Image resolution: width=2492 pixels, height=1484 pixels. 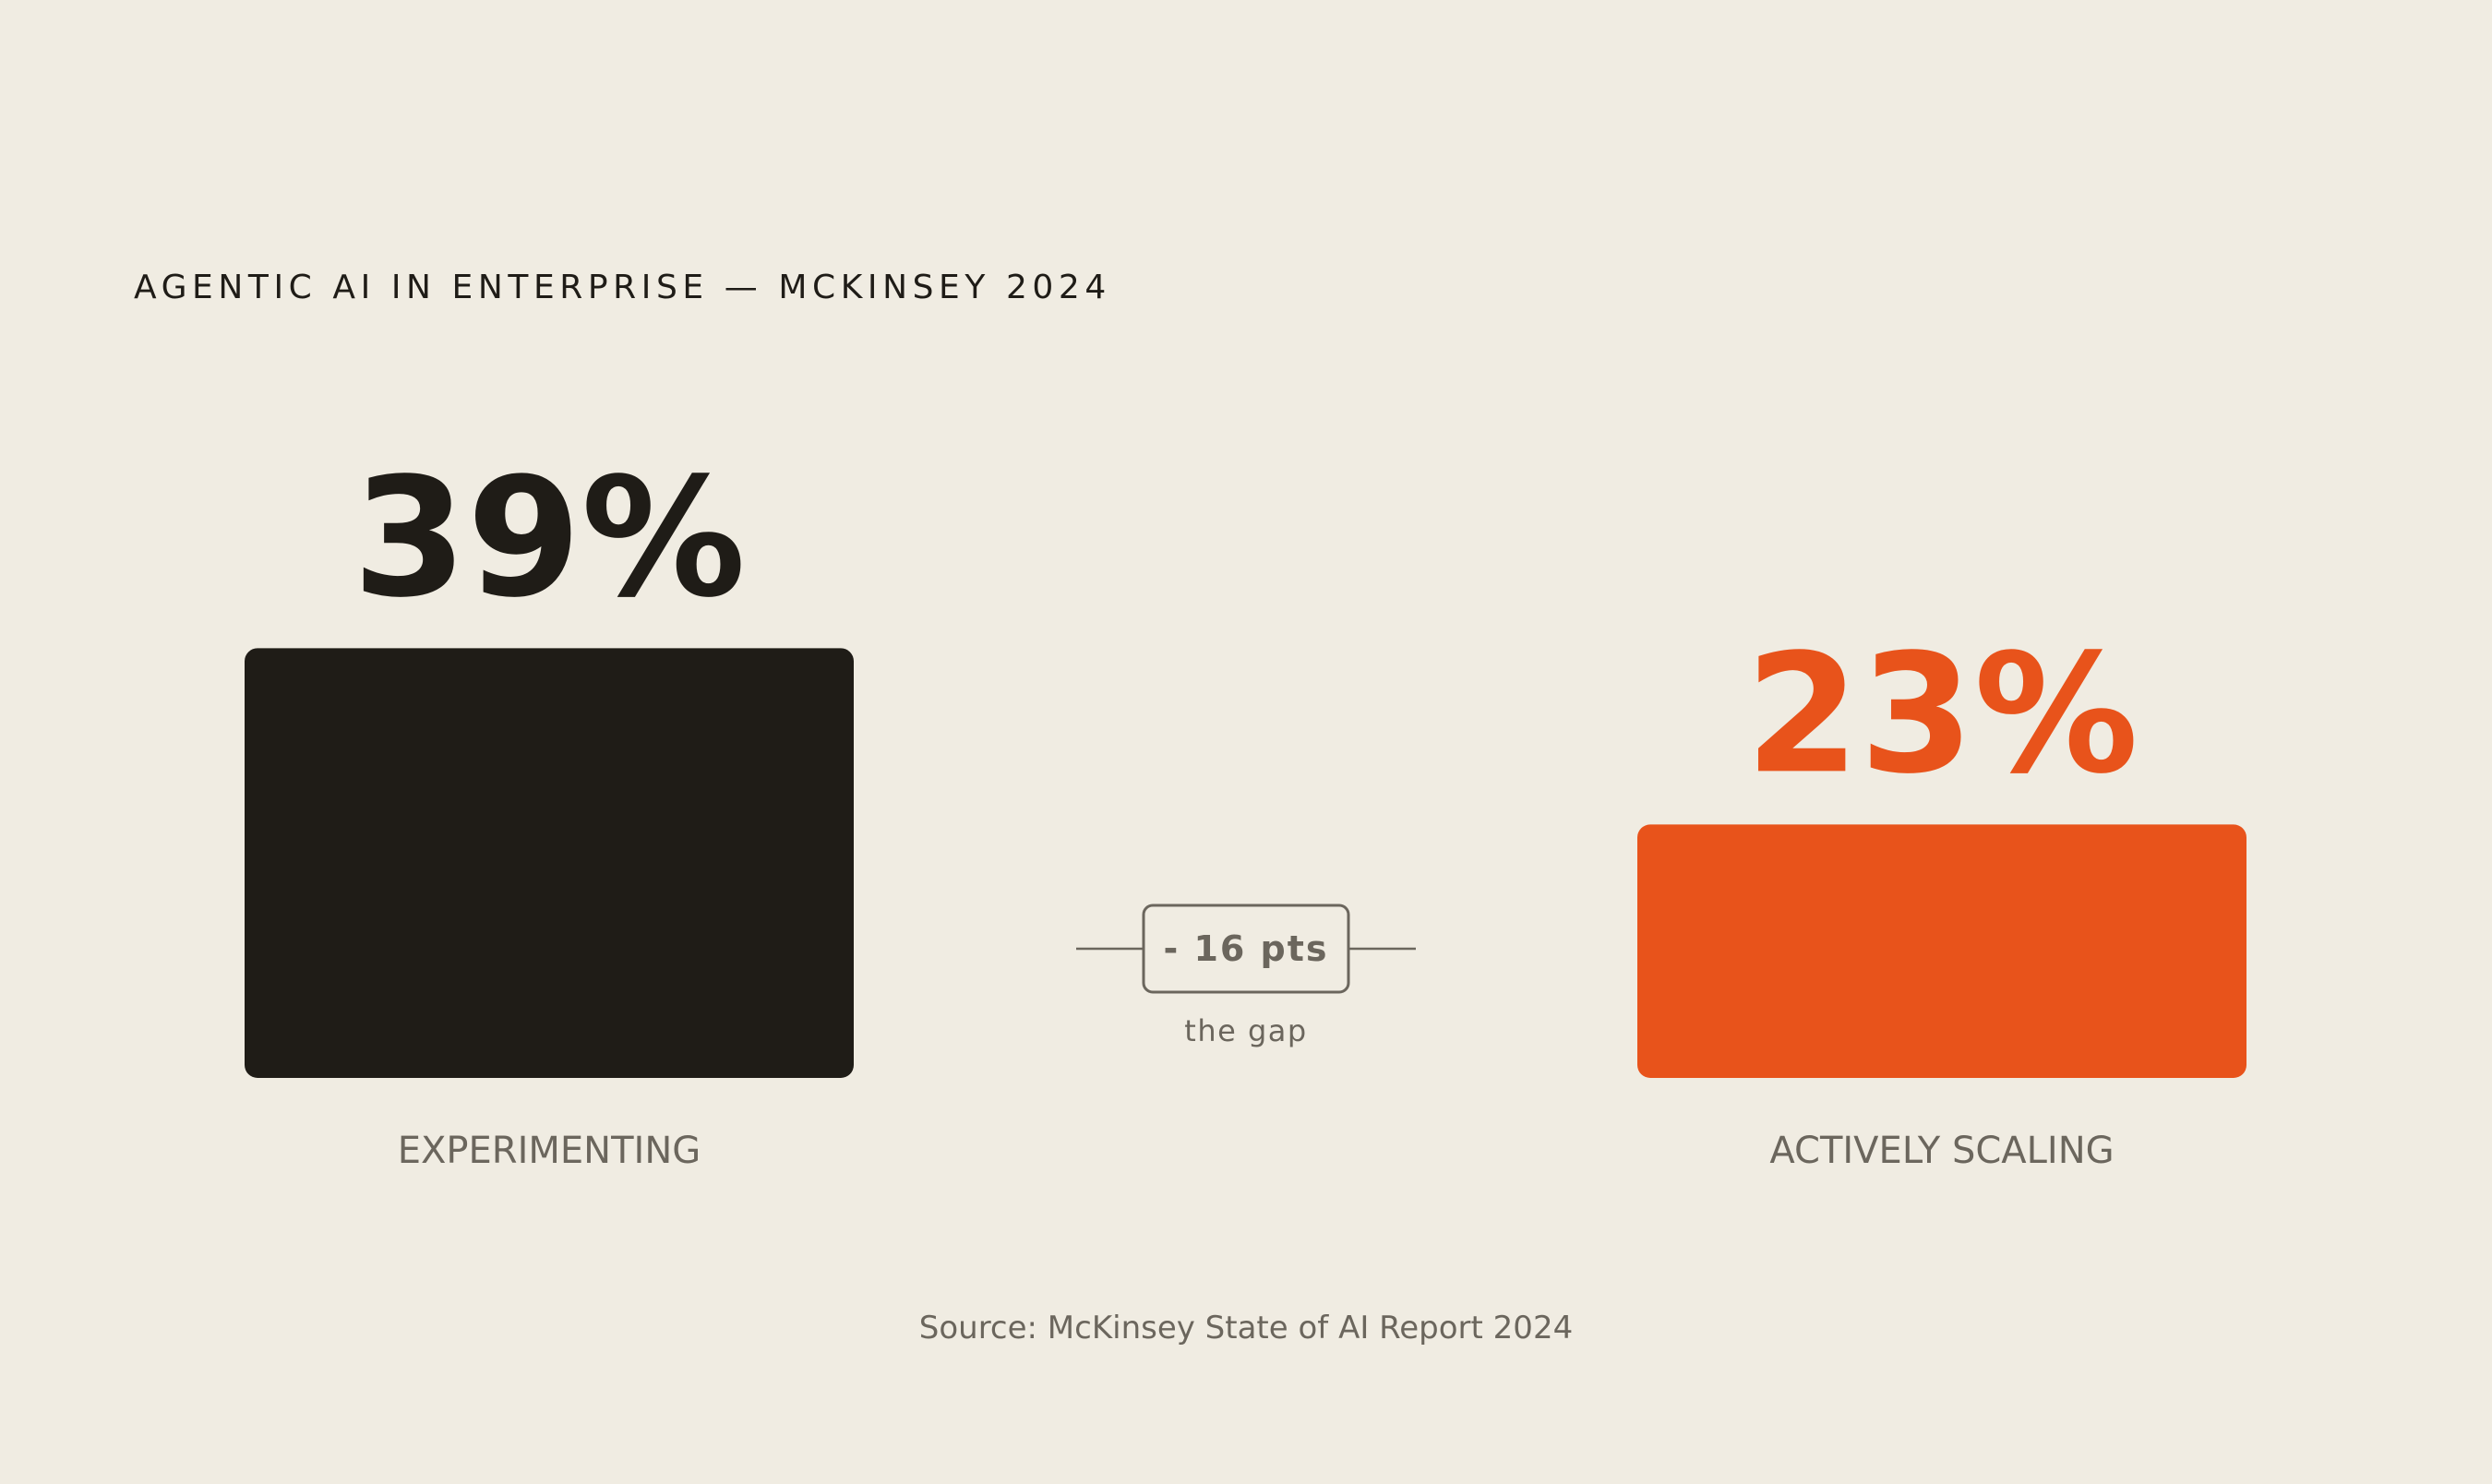 I want to click on category-label-actively-scaling: ACTIVELY SCALING, so click(x=1941, y=1151).